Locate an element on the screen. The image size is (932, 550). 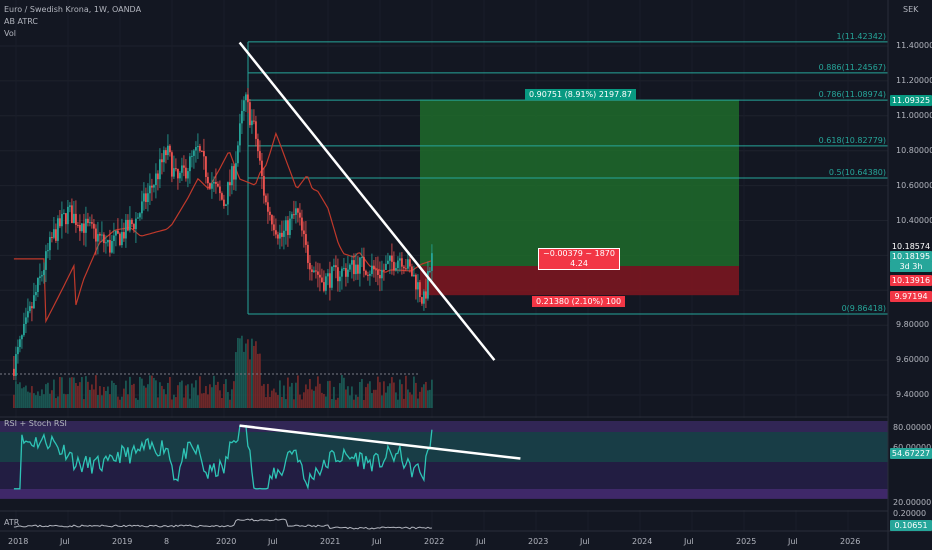
volume-bars is located at coordinates (216, 371).